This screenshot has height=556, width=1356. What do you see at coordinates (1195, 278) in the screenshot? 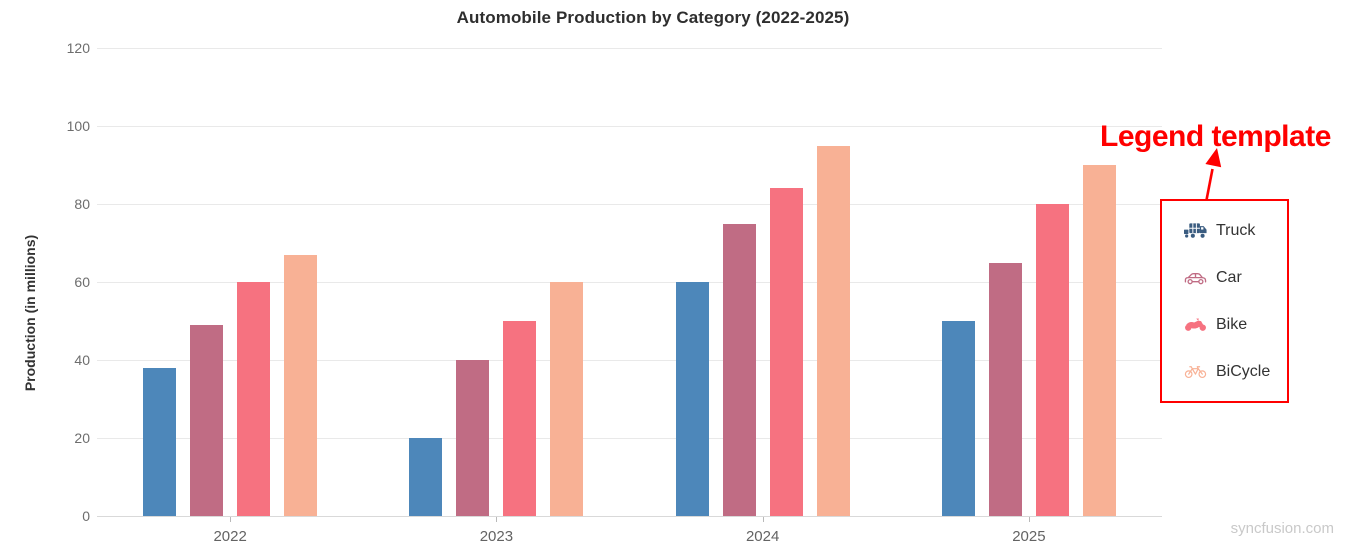
I see `car-icon` at bounding box center [1195, 278].